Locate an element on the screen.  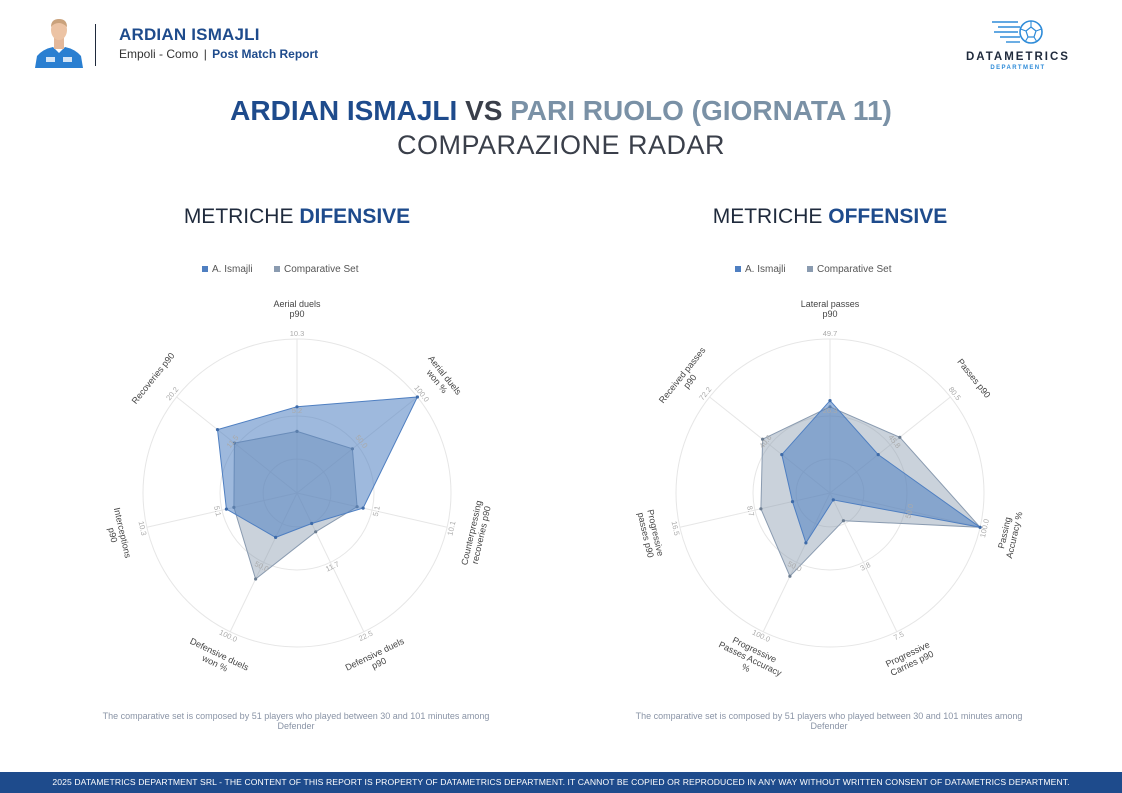
sub-title: COMPARAZIONE RADAR is located at coordinates (561, 145).